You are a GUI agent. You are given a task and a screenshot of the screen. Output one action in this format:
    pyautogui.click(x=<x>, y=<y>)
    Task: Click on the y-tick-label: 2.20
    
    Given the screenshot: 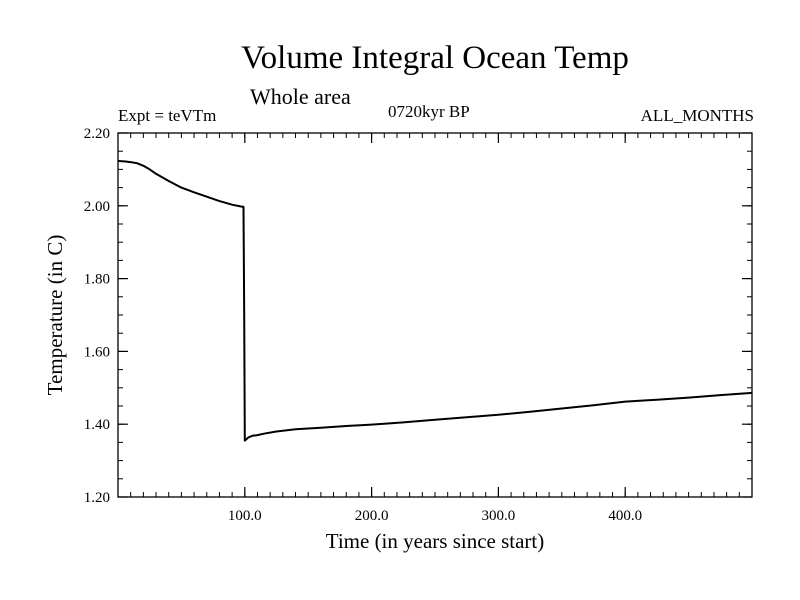 What is the action you would take?
    pyautogui.click(x=97, y=134)
    